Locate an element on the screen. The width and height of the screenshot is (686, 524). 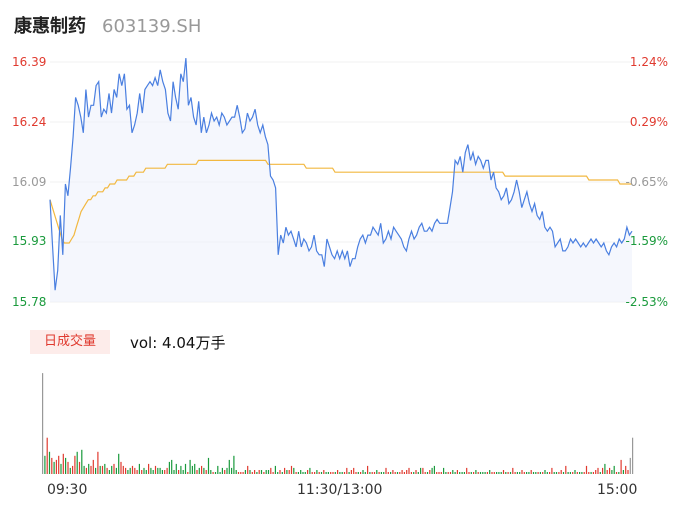
price-axis-label-2: 16.24 is located at coordinates (29, 122).